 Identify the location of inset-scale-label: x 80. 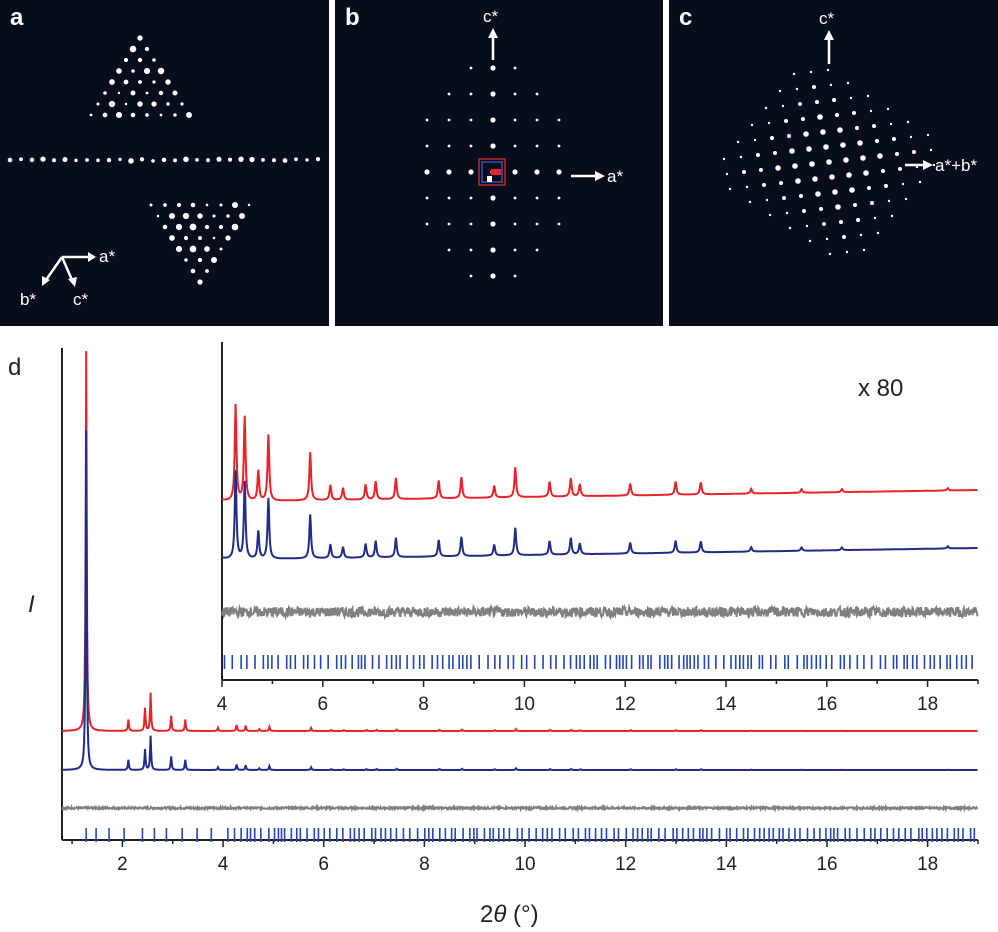
(880, 388).